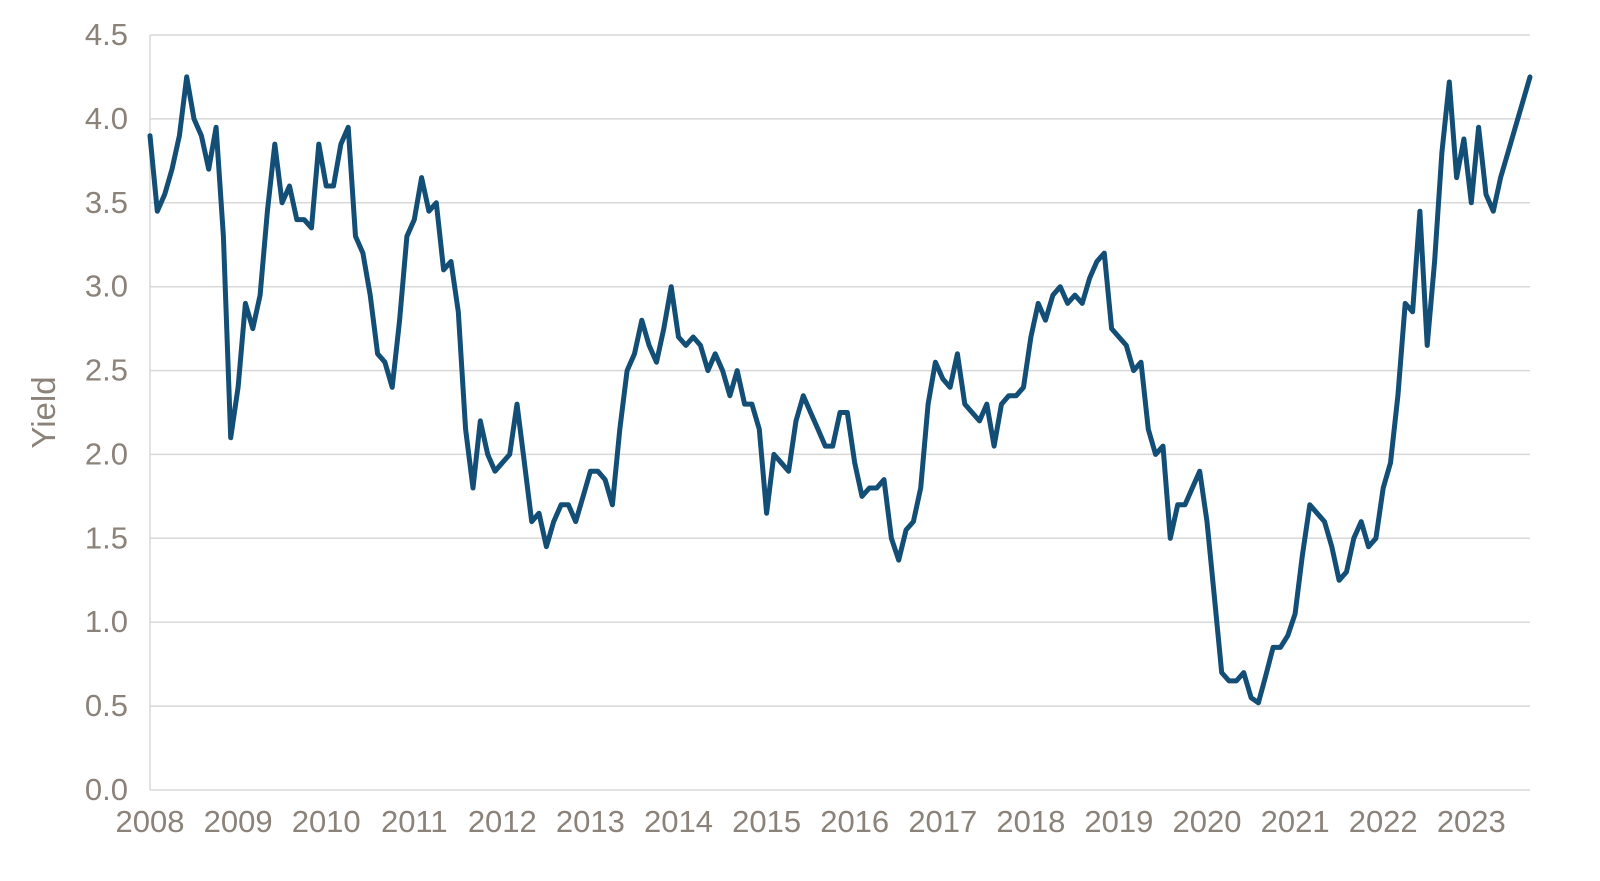  I want to click on x-tick-label: 2022, so click(1383, 821).